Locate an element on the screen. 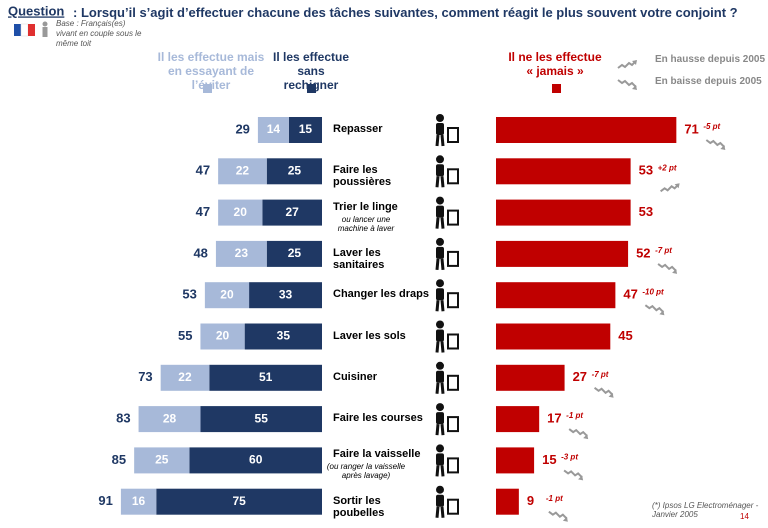 This screenshot has height=528, width=768. trend-legend: En hausse depuis 2005 is located at coordinates (710, 59).